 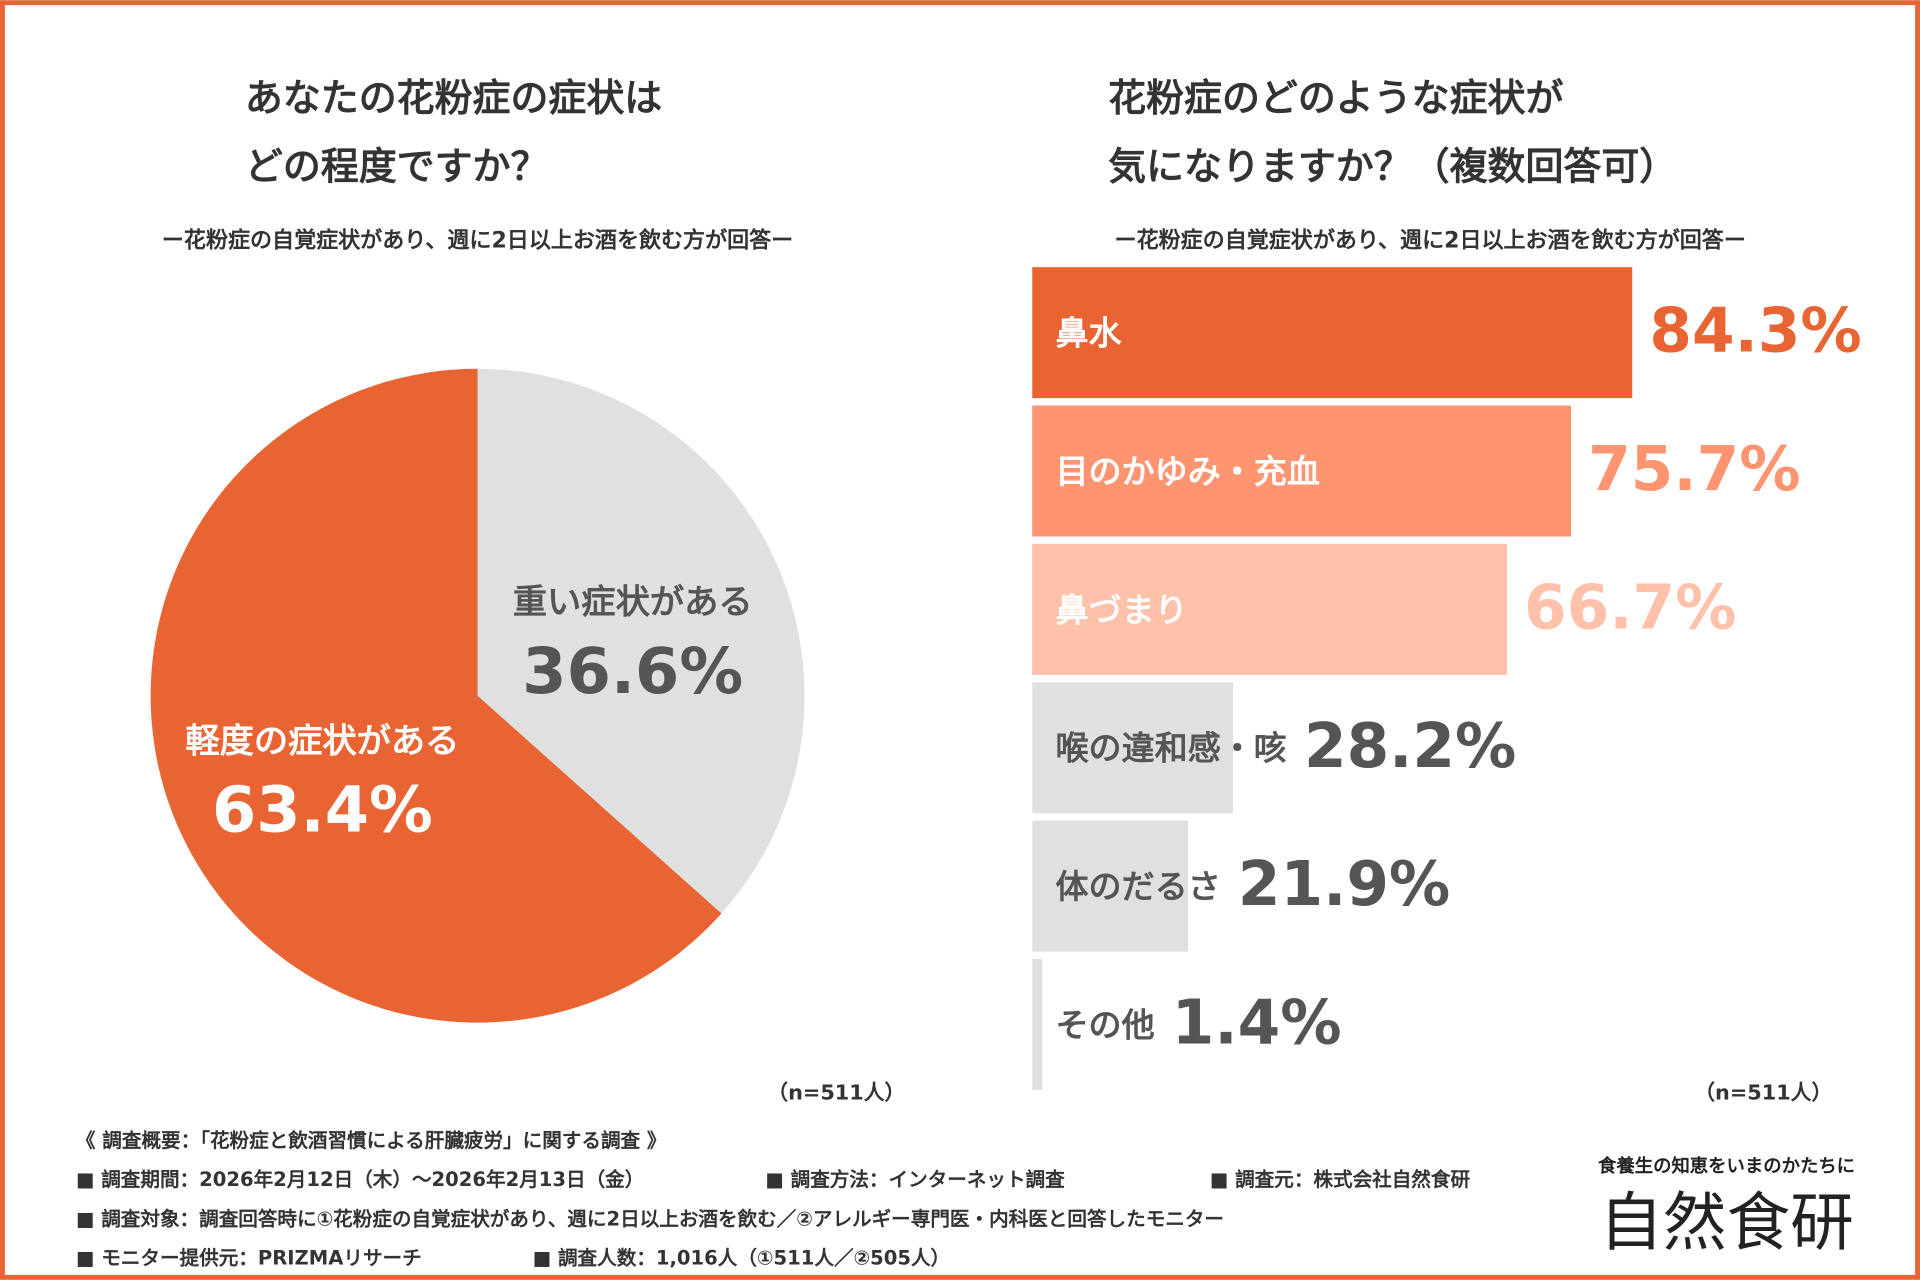 I want to click on bar-label: 喉の違和感・咳, so click(x=1171, y=748).